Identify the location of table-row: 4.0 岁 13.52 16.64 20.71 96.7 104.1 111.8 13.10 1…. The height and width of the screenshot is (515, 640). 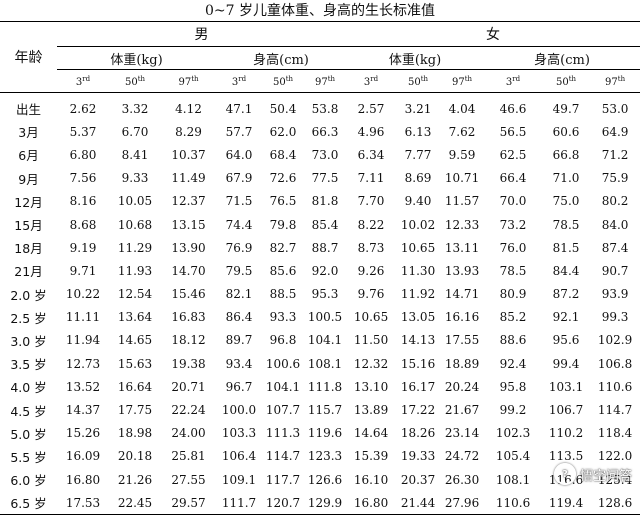
(320, 386).